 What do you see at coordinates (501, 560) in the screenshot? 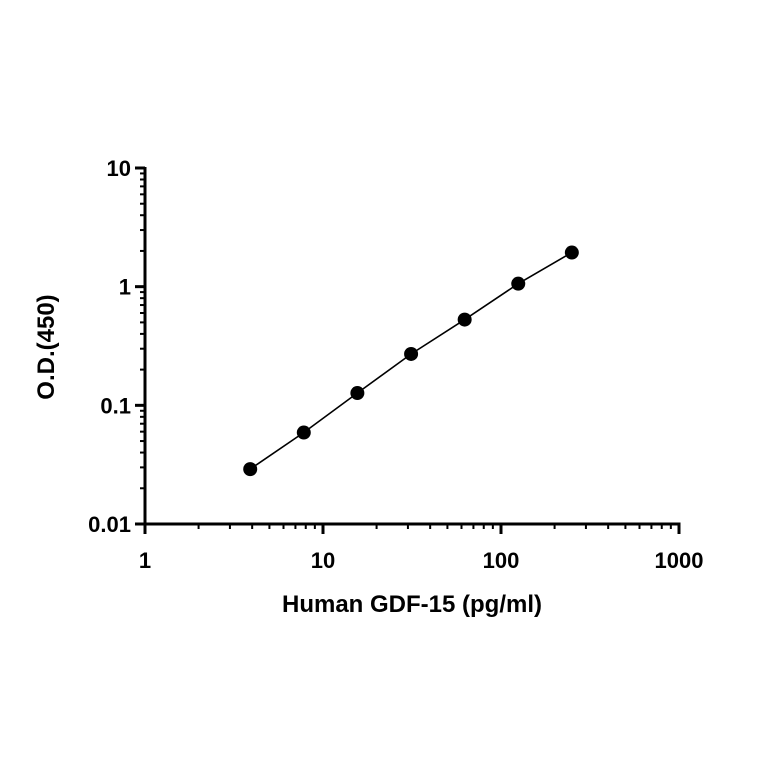
I see `x-tick-label: 100` at bounding box center [501, 560].